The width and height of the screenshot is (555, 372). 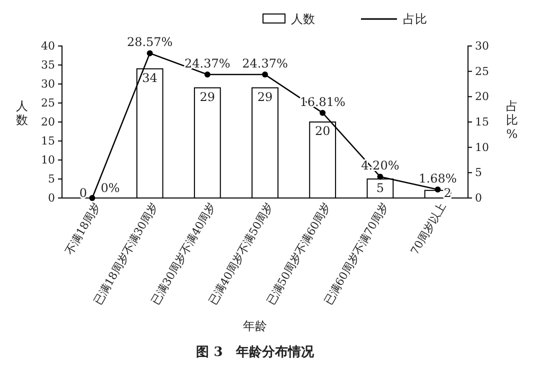 I want to click on data-label: 34, so click(x=150, y=77).